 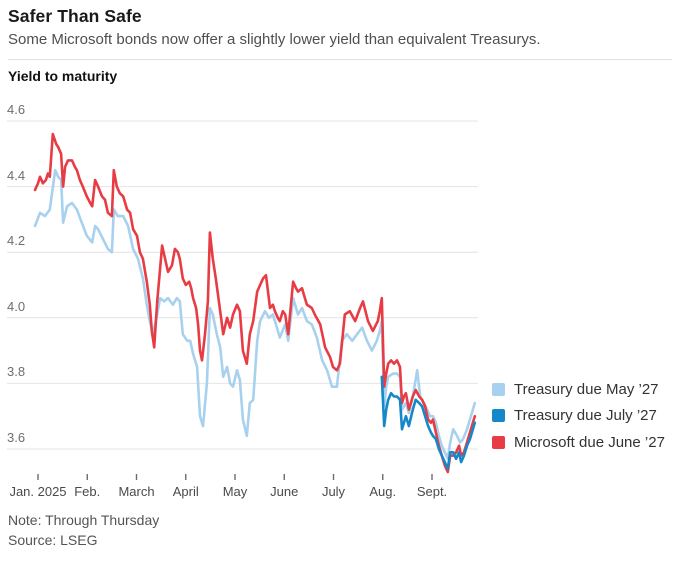 I want to click on x-axis-label: Jan. 2025, so click(x=38, y=491).